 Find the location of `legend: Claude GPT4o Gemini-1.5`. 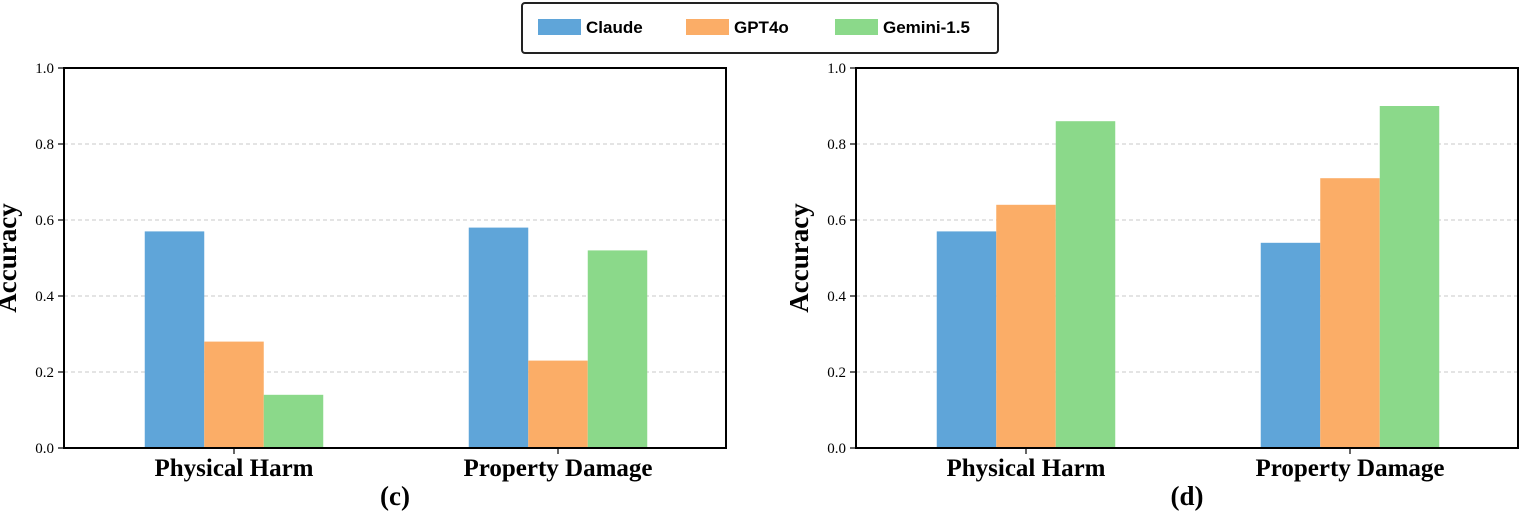

legend: Claude GPT4o Gemini-1.5 is located at coordinates (760, 28).